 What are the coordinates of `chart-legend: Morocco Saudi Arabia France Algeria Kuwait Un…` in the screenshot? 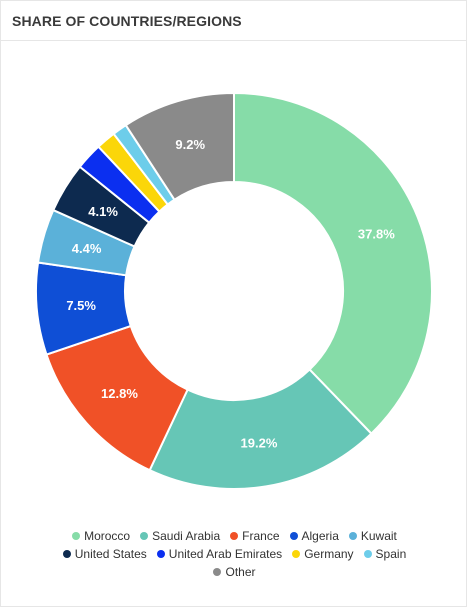 It's located at (234, 555).